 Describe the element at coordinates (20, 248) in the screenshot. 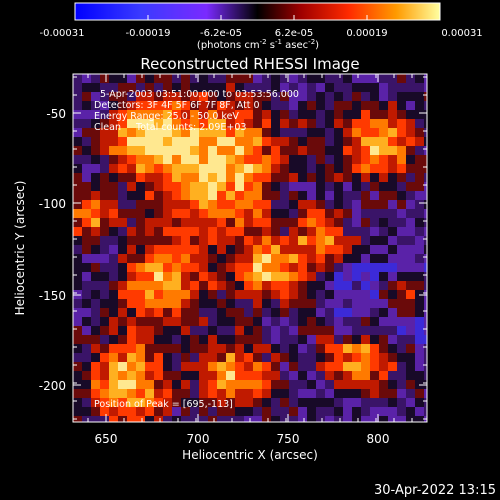

I see `y-axis-title: Heliocentric Y (arcsec)` at that location.